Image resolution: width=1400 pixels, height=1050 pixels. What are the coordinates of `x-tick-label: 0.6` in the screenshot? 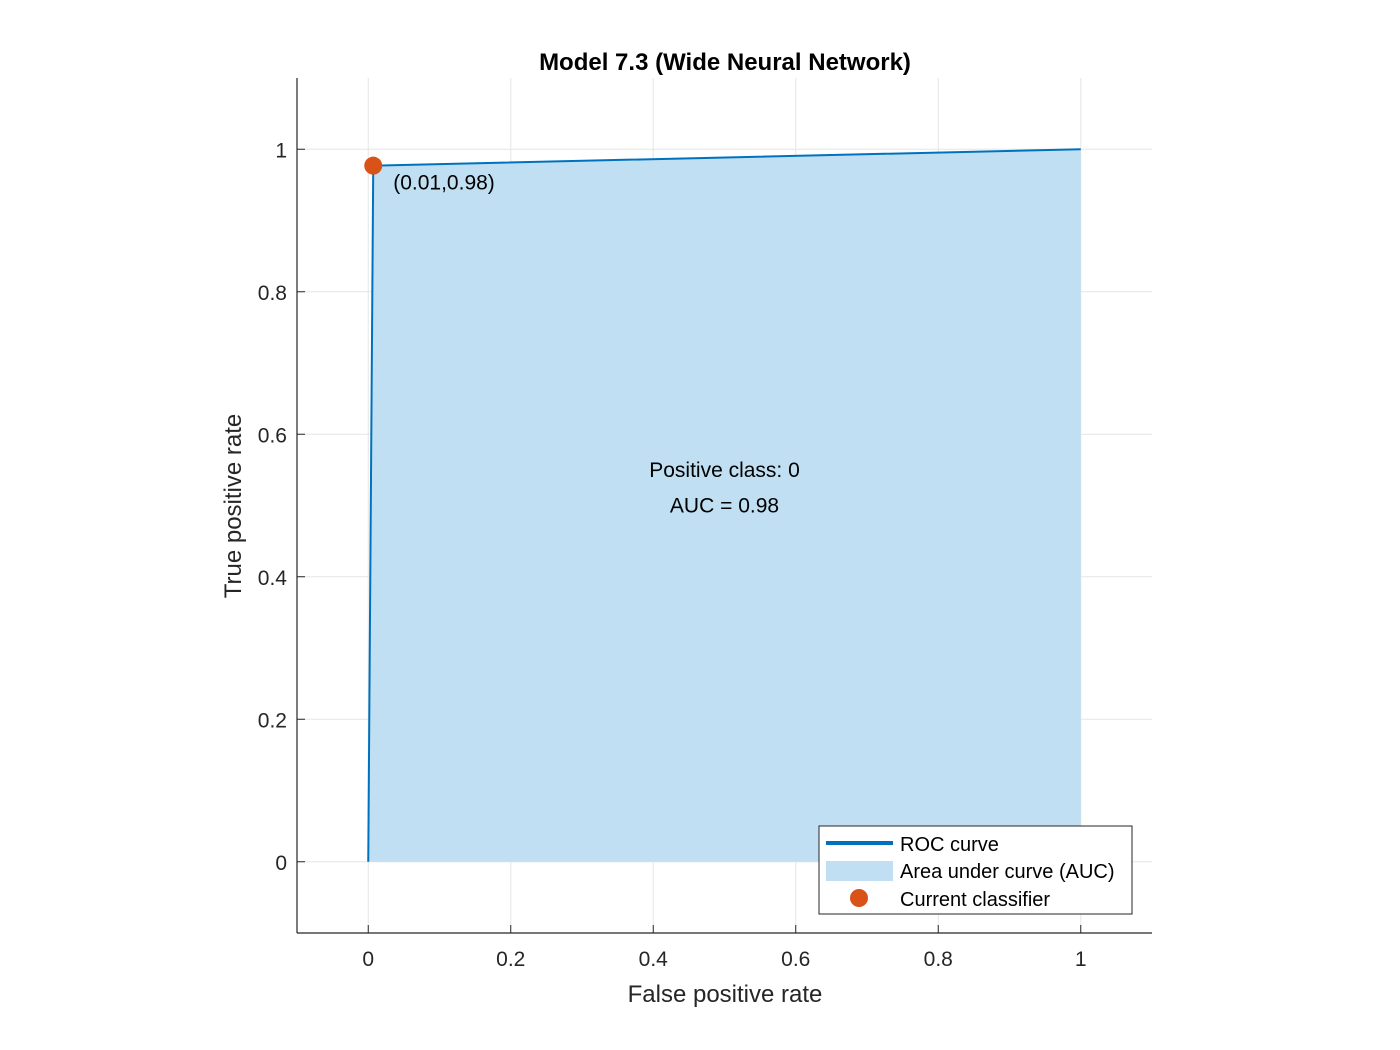 It's located at (795, 959).